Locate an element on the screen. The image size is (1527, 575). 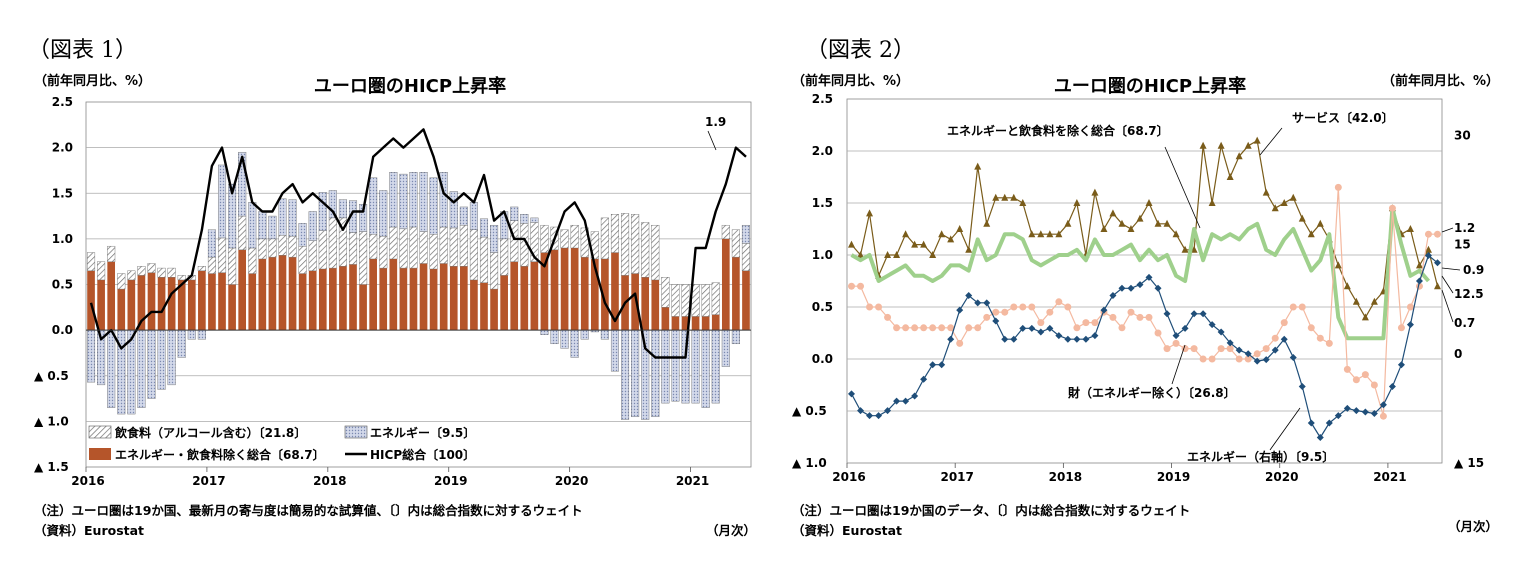
latest-value-label: 1.9 is located at coordinates (715, 122).